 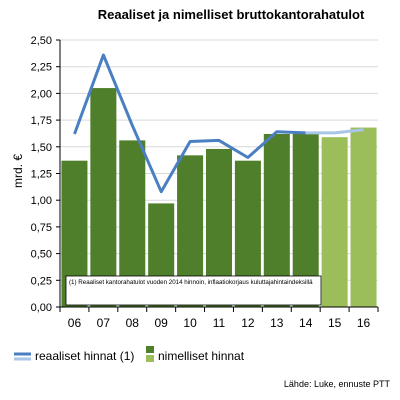 I want to click on x-tick-label: 06, so click(x=75, y=323).